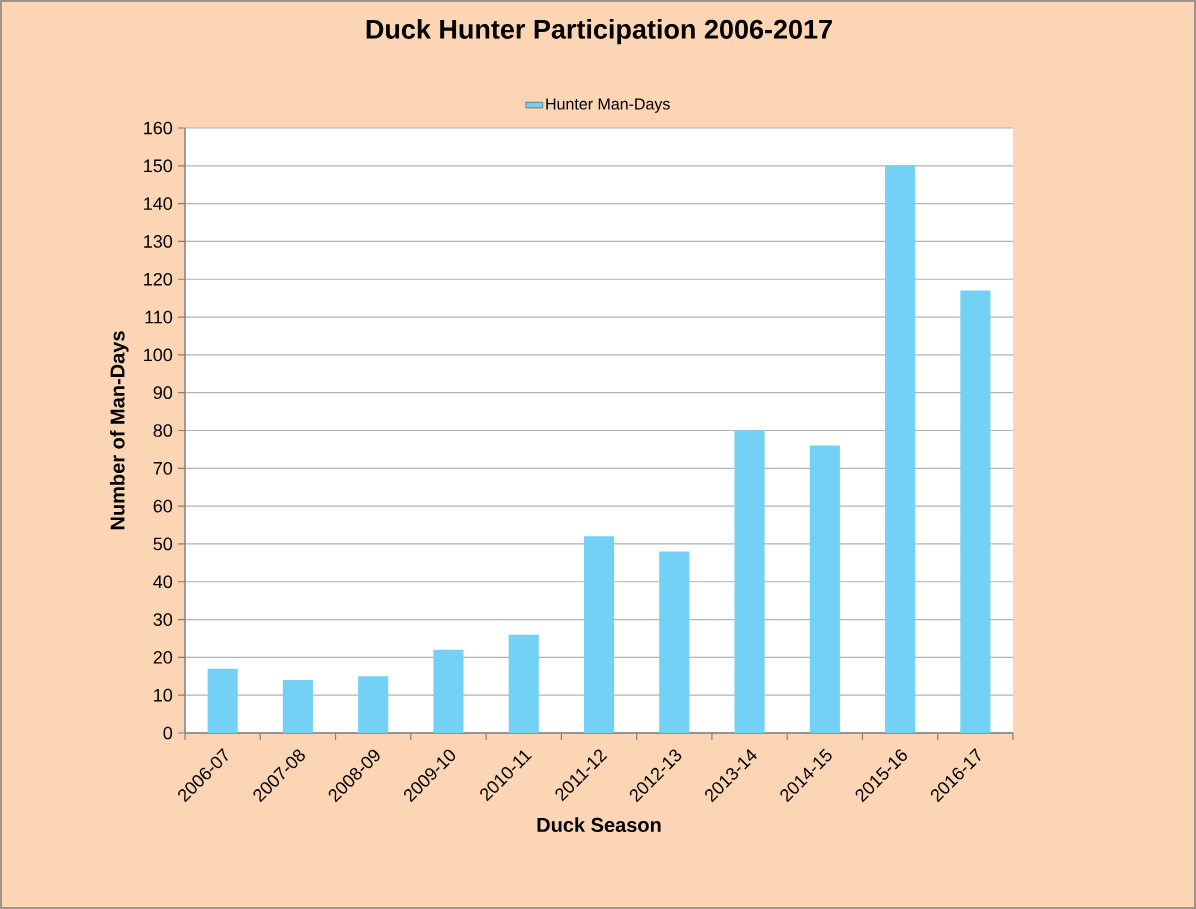 This screenshot has width=1196, height=909. What do you see at coordinates (163, 430) in the screenshot?
I see `y-tick-label: 80` at bounding box center [163, 430].